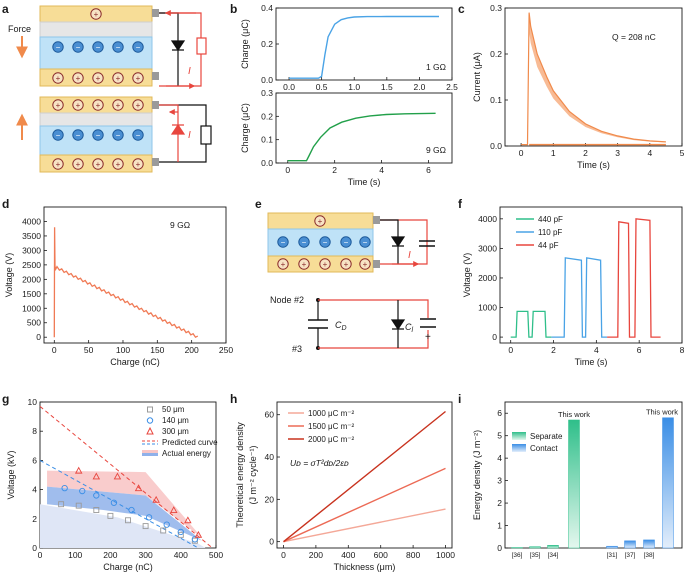 The height and width of the screenshot is (579, 685). What do you see at coordinates (270, 415) in the screenshot?
I see `y-tick-label: 60` at bounding box center [270, 415].